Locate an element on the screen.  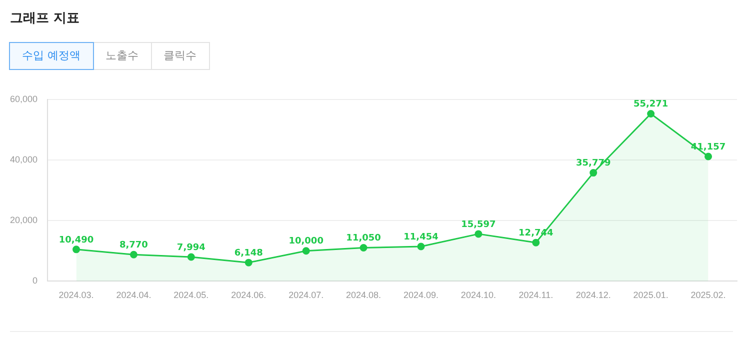
x-tick-label: 2024.03. is located at coordinates (76, 295).